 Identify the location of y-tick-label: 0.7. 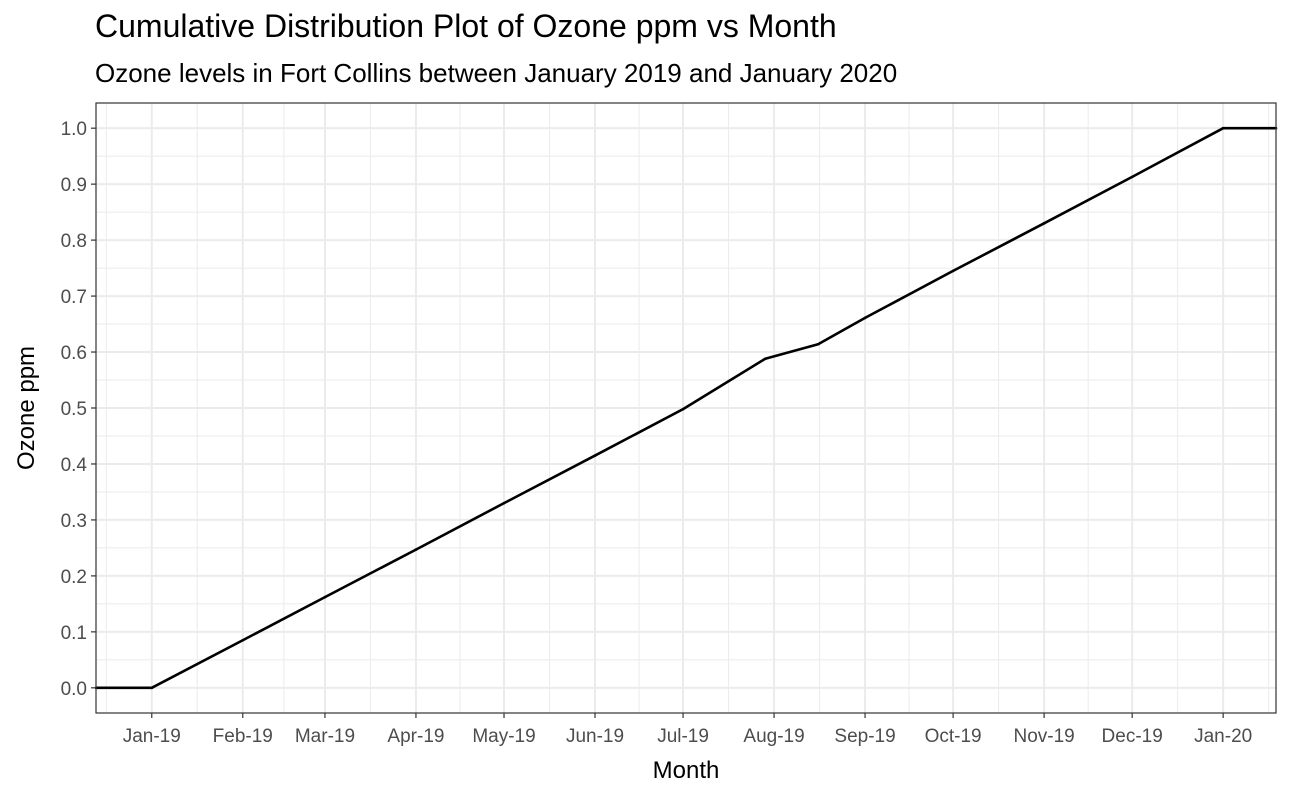
(74, 297).